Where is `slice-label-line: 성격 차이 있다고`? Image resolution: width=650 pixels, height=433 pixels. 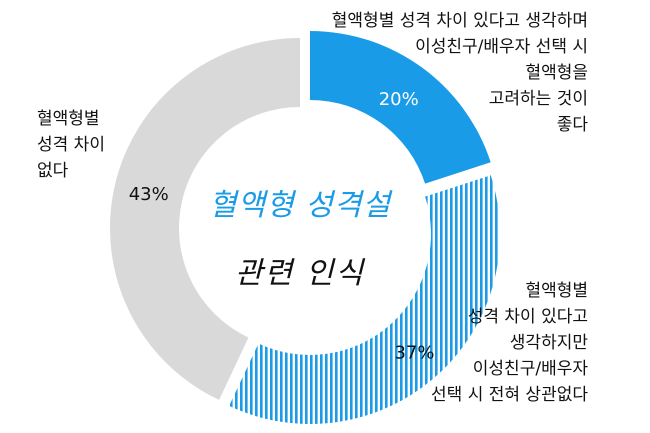
slice-label-line: 성격 차이 있다고 is located at coordinates (527, 317).